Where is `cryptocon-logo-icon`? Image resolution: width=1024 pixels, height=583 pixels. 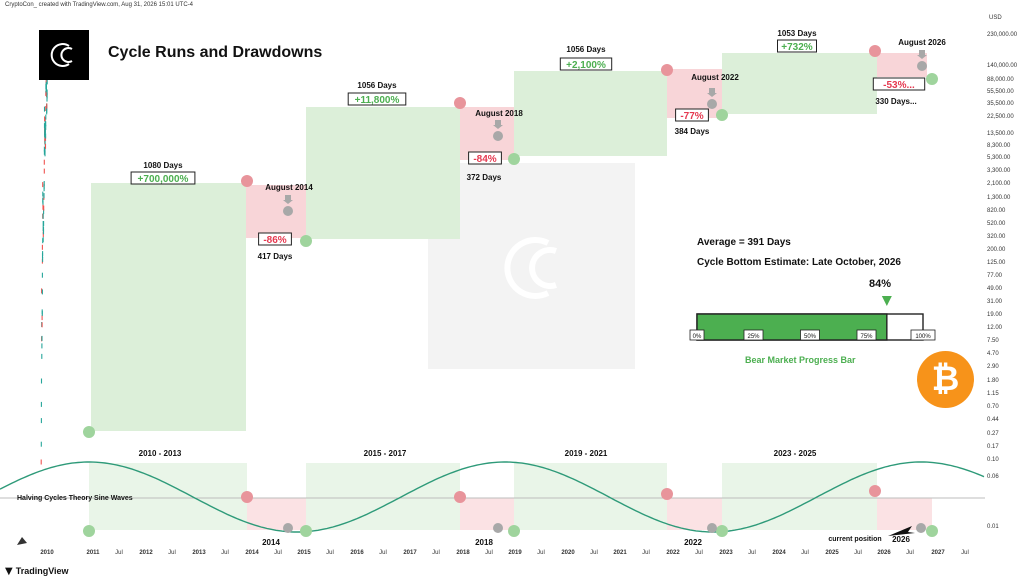 cryptocon-logo-icon is located at coordinates (64, 55).